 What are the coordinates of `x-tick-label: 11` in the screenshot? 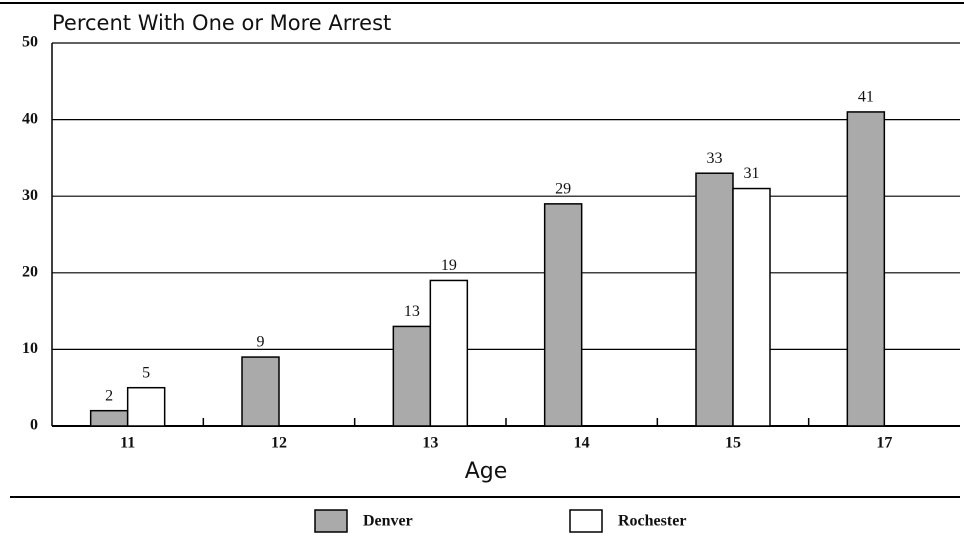 It's located at (127, 443).